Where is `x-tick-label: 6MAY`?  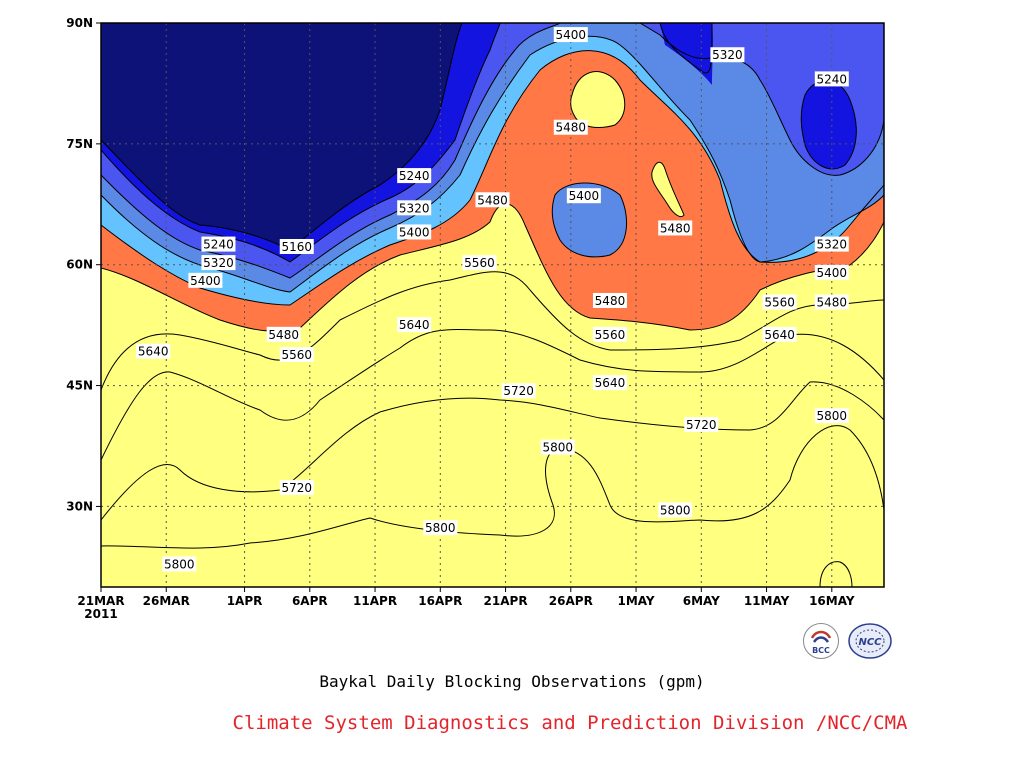
x-tick-label: 6MAY is located at coordinates (701, 601).